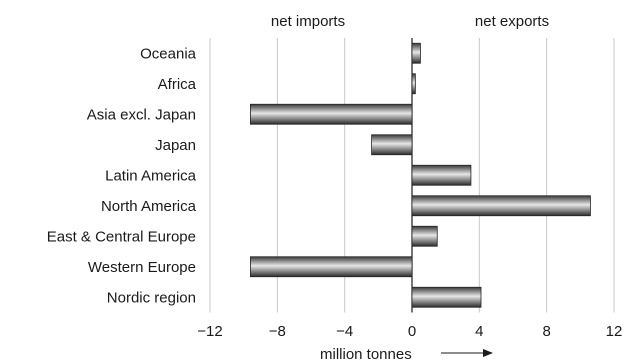 The image size is (628, 364). What do you see at coordinates (121, 236) in the screenshot?
I see `category-label: East & Central Europe` at bounding box center [121, 236].